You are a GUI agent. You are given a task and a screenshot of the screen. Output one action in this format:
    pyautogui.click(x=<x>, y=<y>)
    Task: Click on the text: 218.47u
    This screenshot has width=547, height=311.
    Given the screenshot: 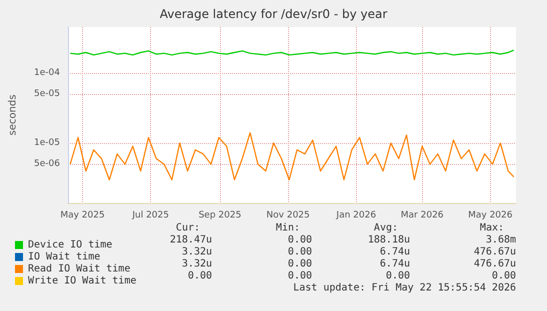 What is the action you would take?
    pyautogui.click(x=191, y=240)
    